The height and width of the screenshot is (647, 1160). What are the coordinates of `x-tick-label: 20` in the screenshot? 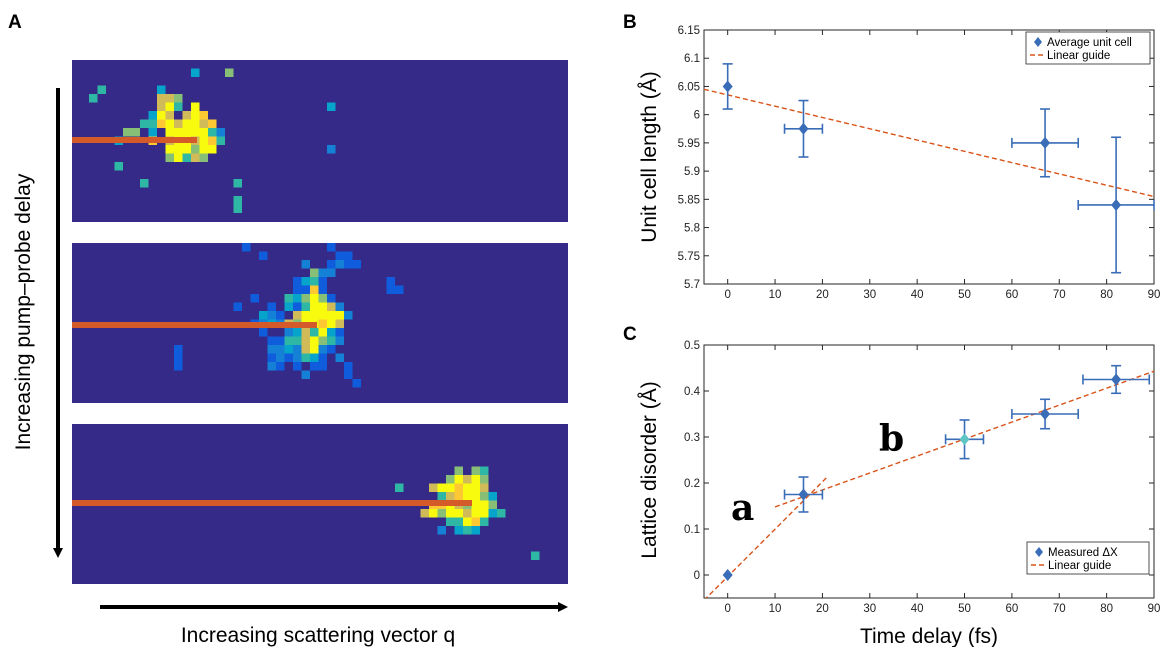 It's located at (822, 295).